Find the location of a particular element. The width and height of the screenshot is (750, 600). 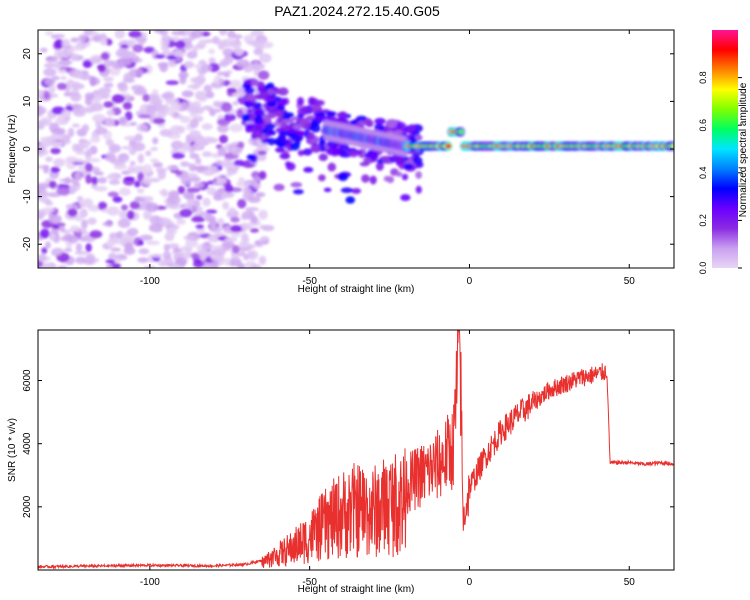

y-tick-label: 4000 is located at coordinates (27, 443).